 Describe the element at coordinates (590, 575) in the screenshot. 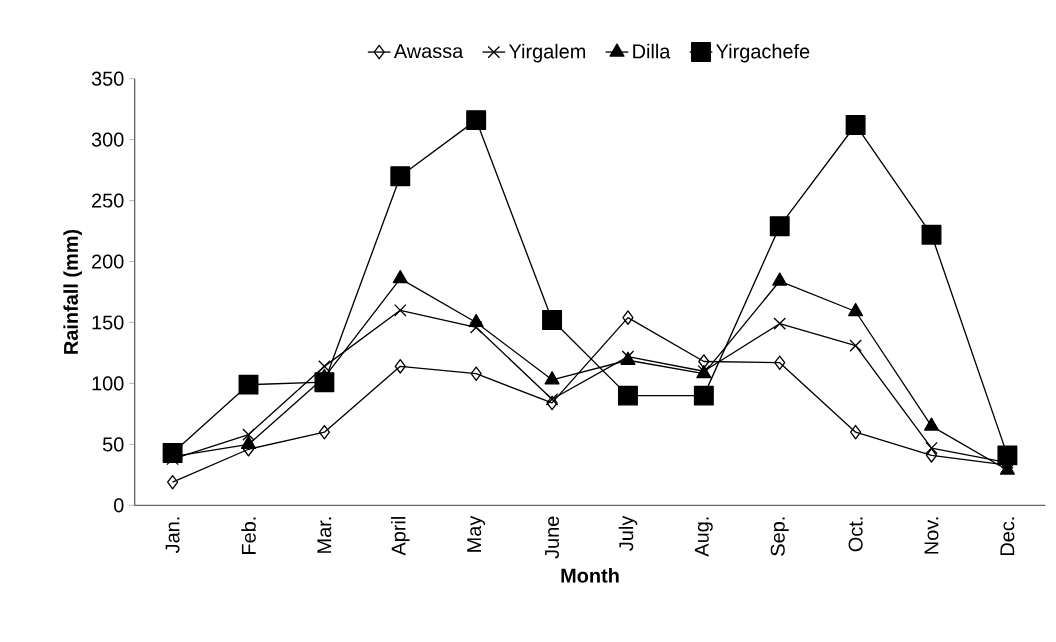

I see `x-axis-title: Month` at that location.